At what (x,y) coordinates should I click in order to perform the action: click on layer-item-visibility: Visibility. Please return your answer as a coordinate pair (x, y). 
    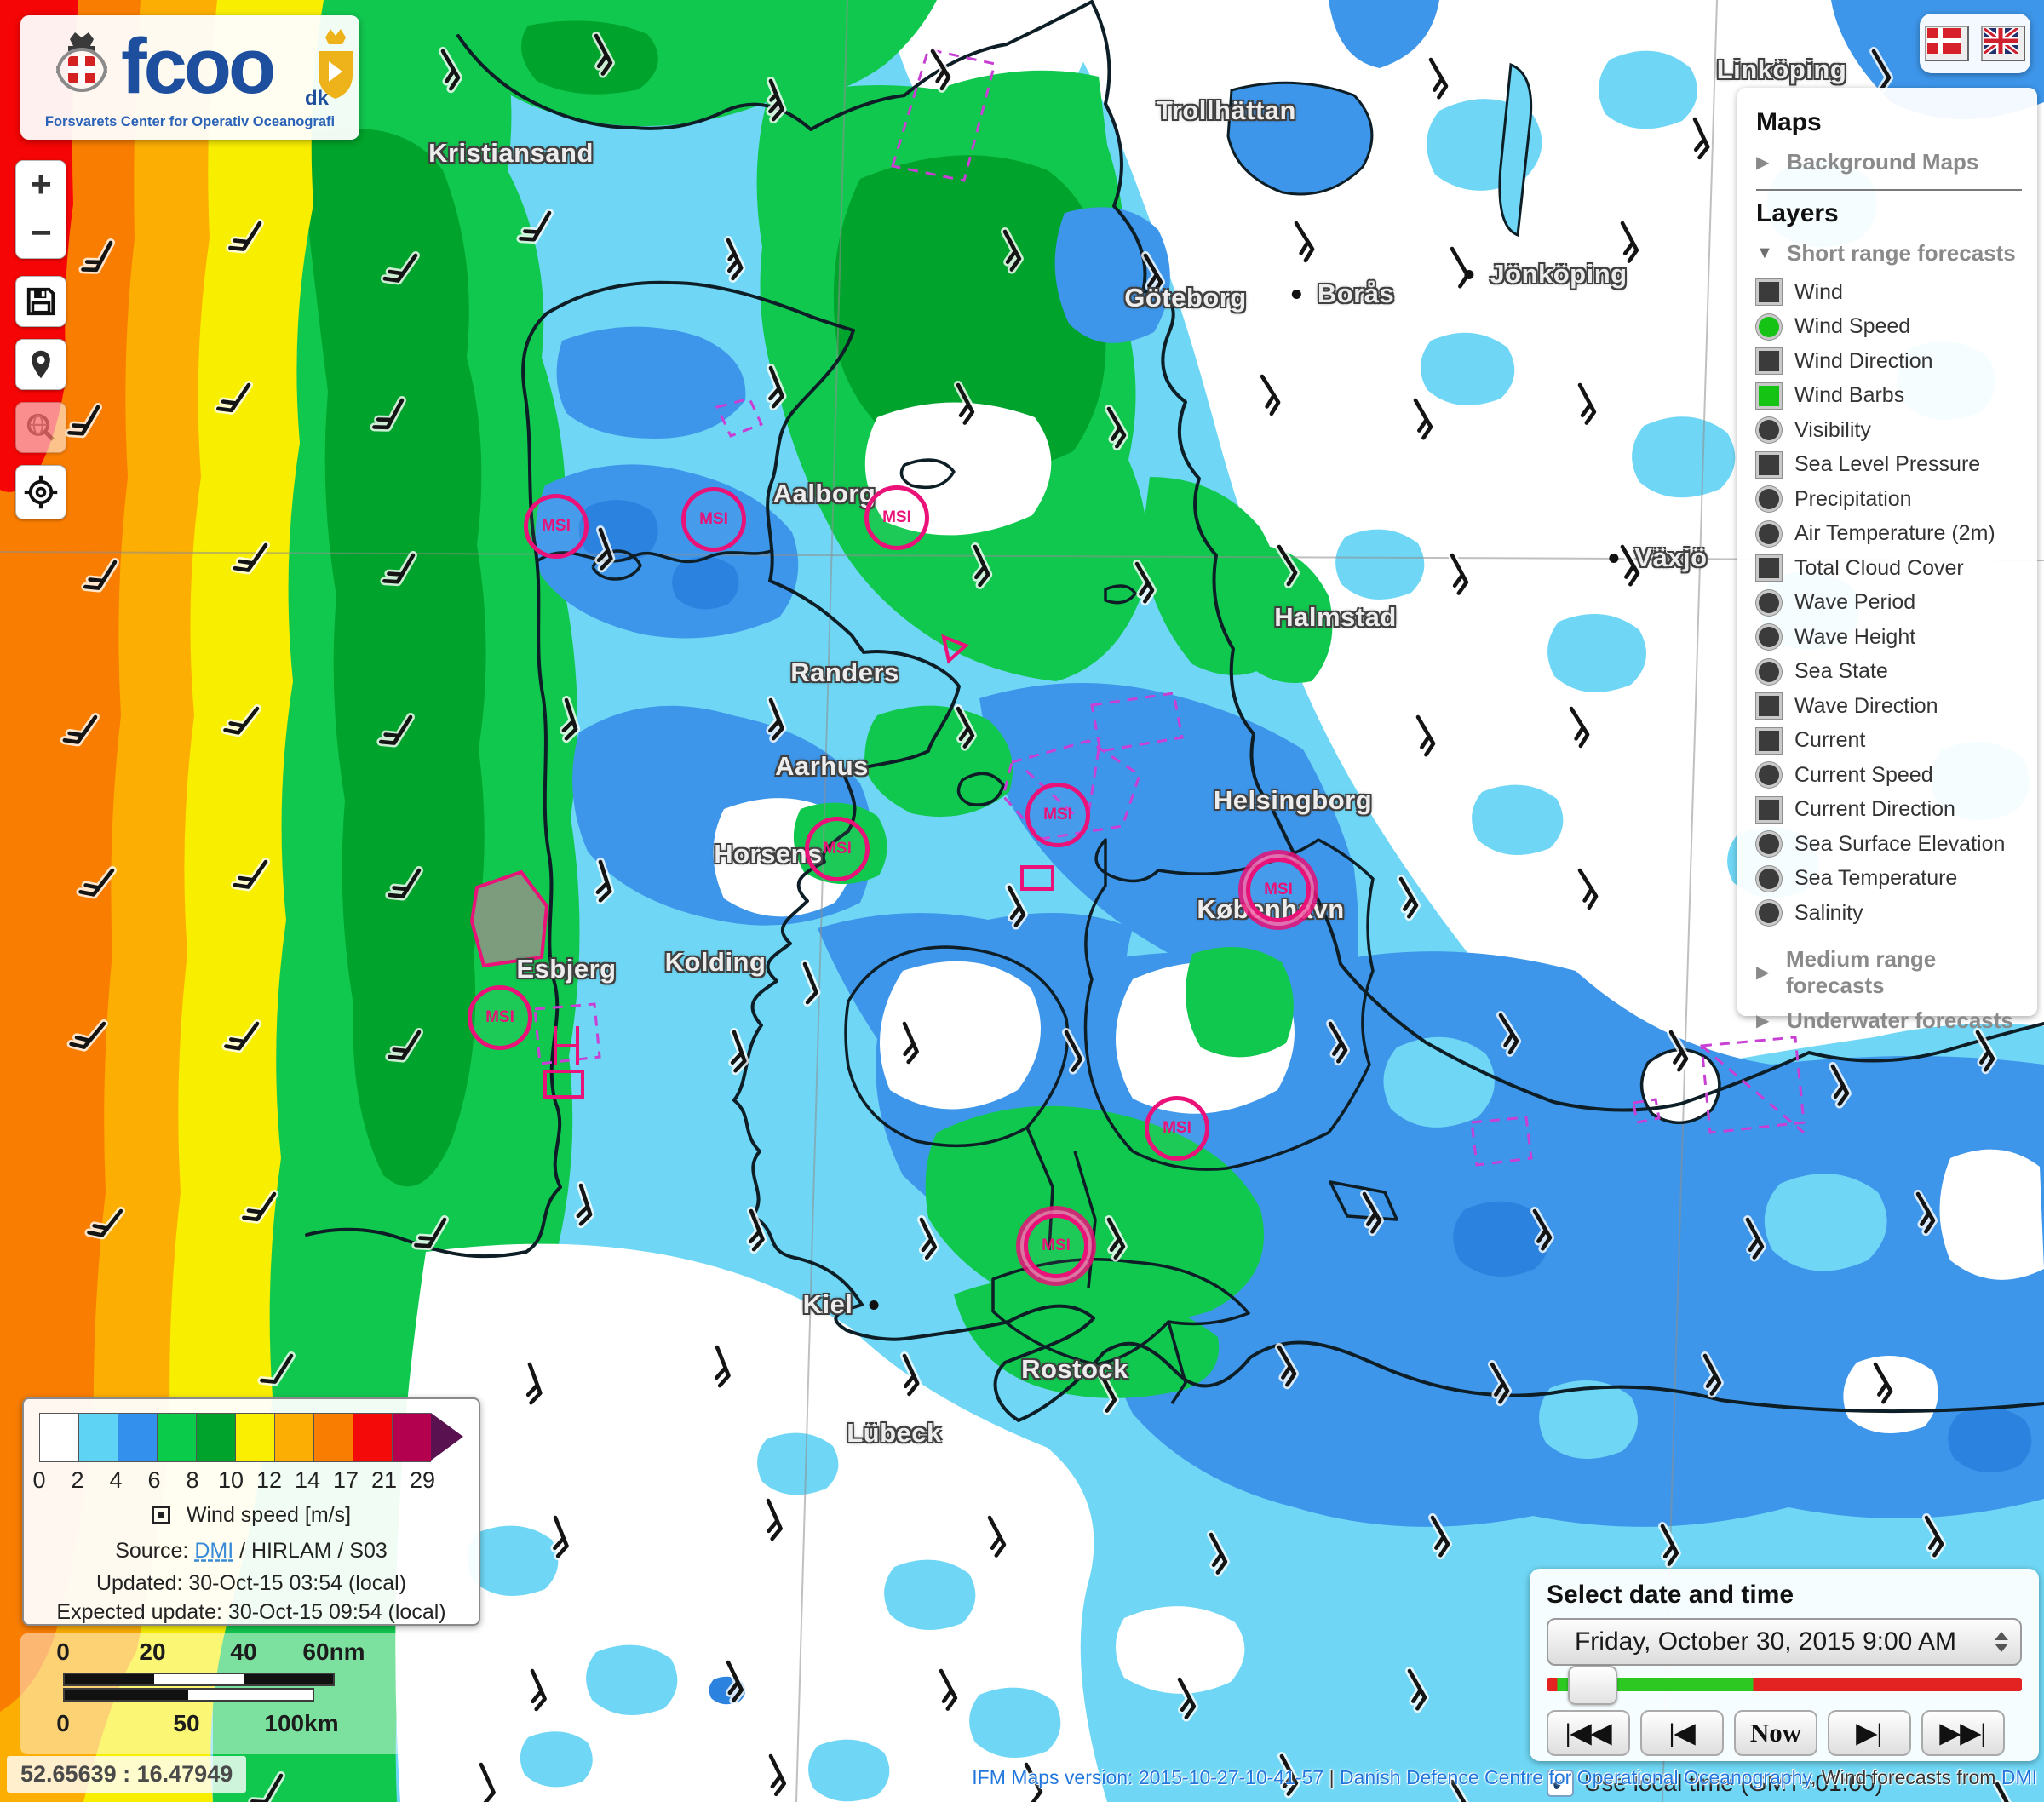
    Looking at the image, I should click on (1892, 430).